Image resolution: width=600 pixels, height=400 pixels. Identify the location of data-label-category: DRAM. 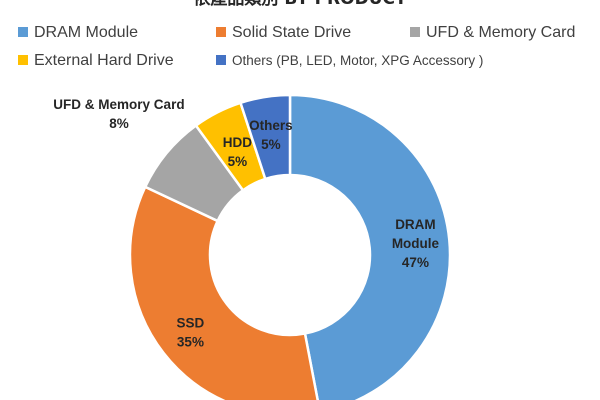
(415, 224).